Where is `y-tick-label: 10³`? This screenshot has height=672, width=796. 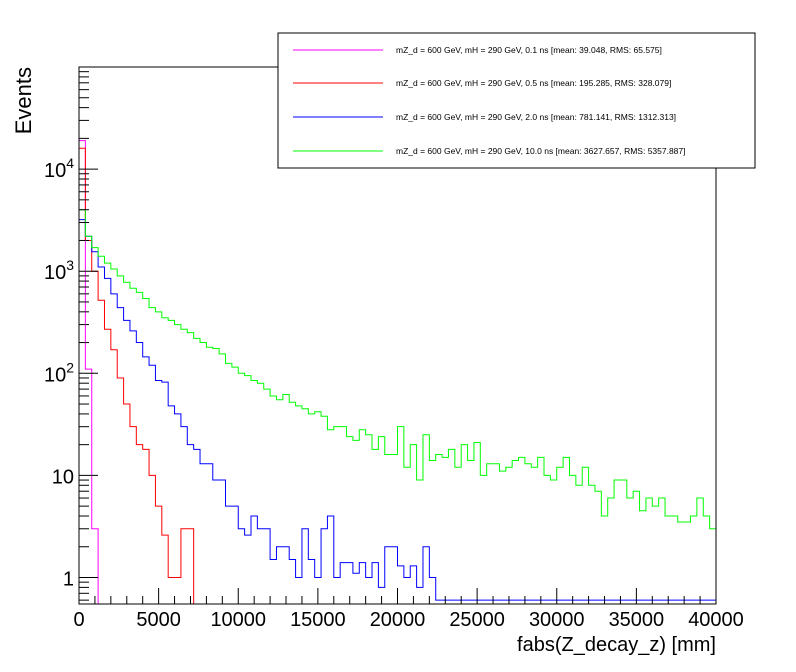
y-tick-label: 10³ is located at coordinates (59, 270).